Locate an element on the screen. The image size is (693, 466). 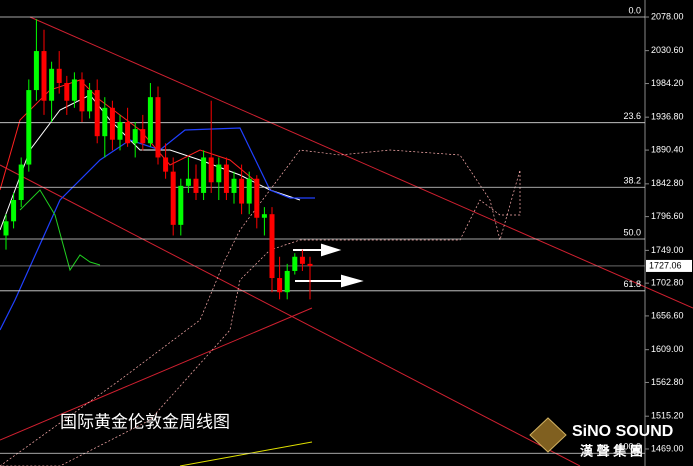
y-tick-label: 2030.60 is located at coordinates (667, 50).